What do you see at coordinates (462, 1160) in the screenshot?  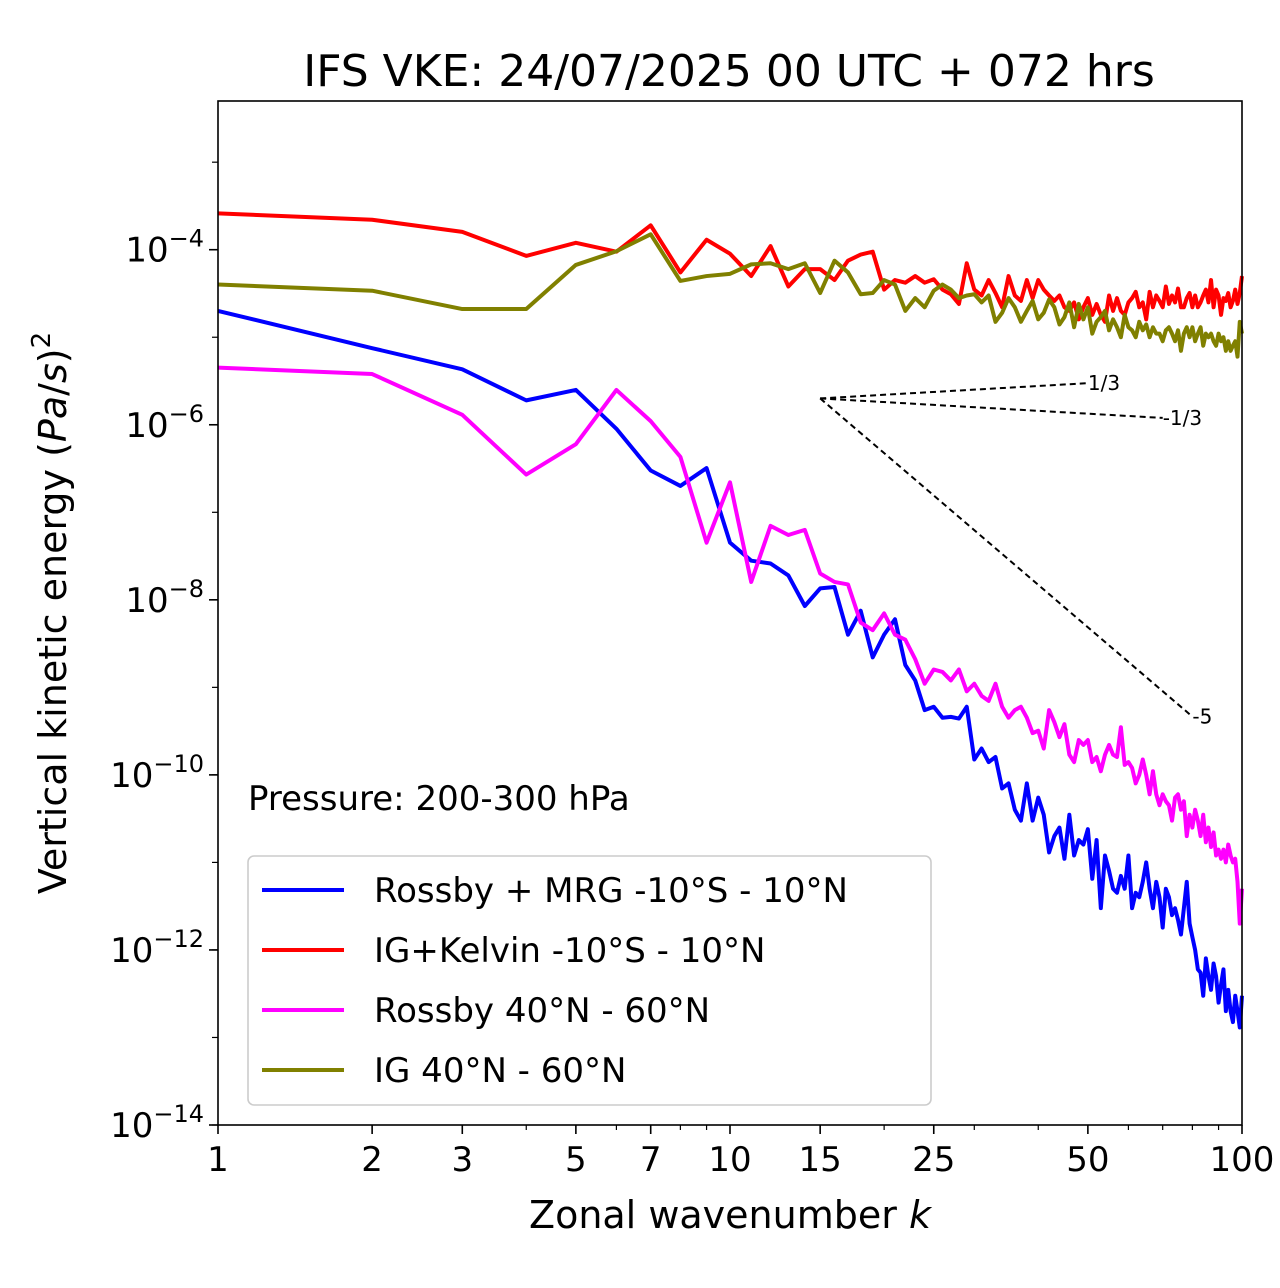 I see `x-tick-label: 3` at bounding box center [462, 1160].